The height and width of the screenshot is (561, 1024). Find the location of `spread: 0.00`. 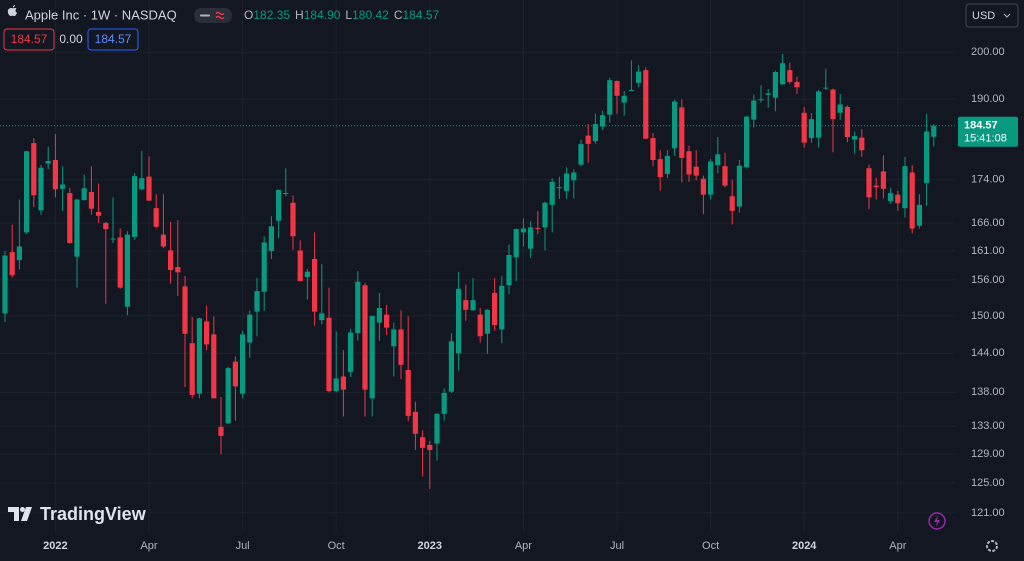

spread: 0.00 is located at coordinates (71, 39).